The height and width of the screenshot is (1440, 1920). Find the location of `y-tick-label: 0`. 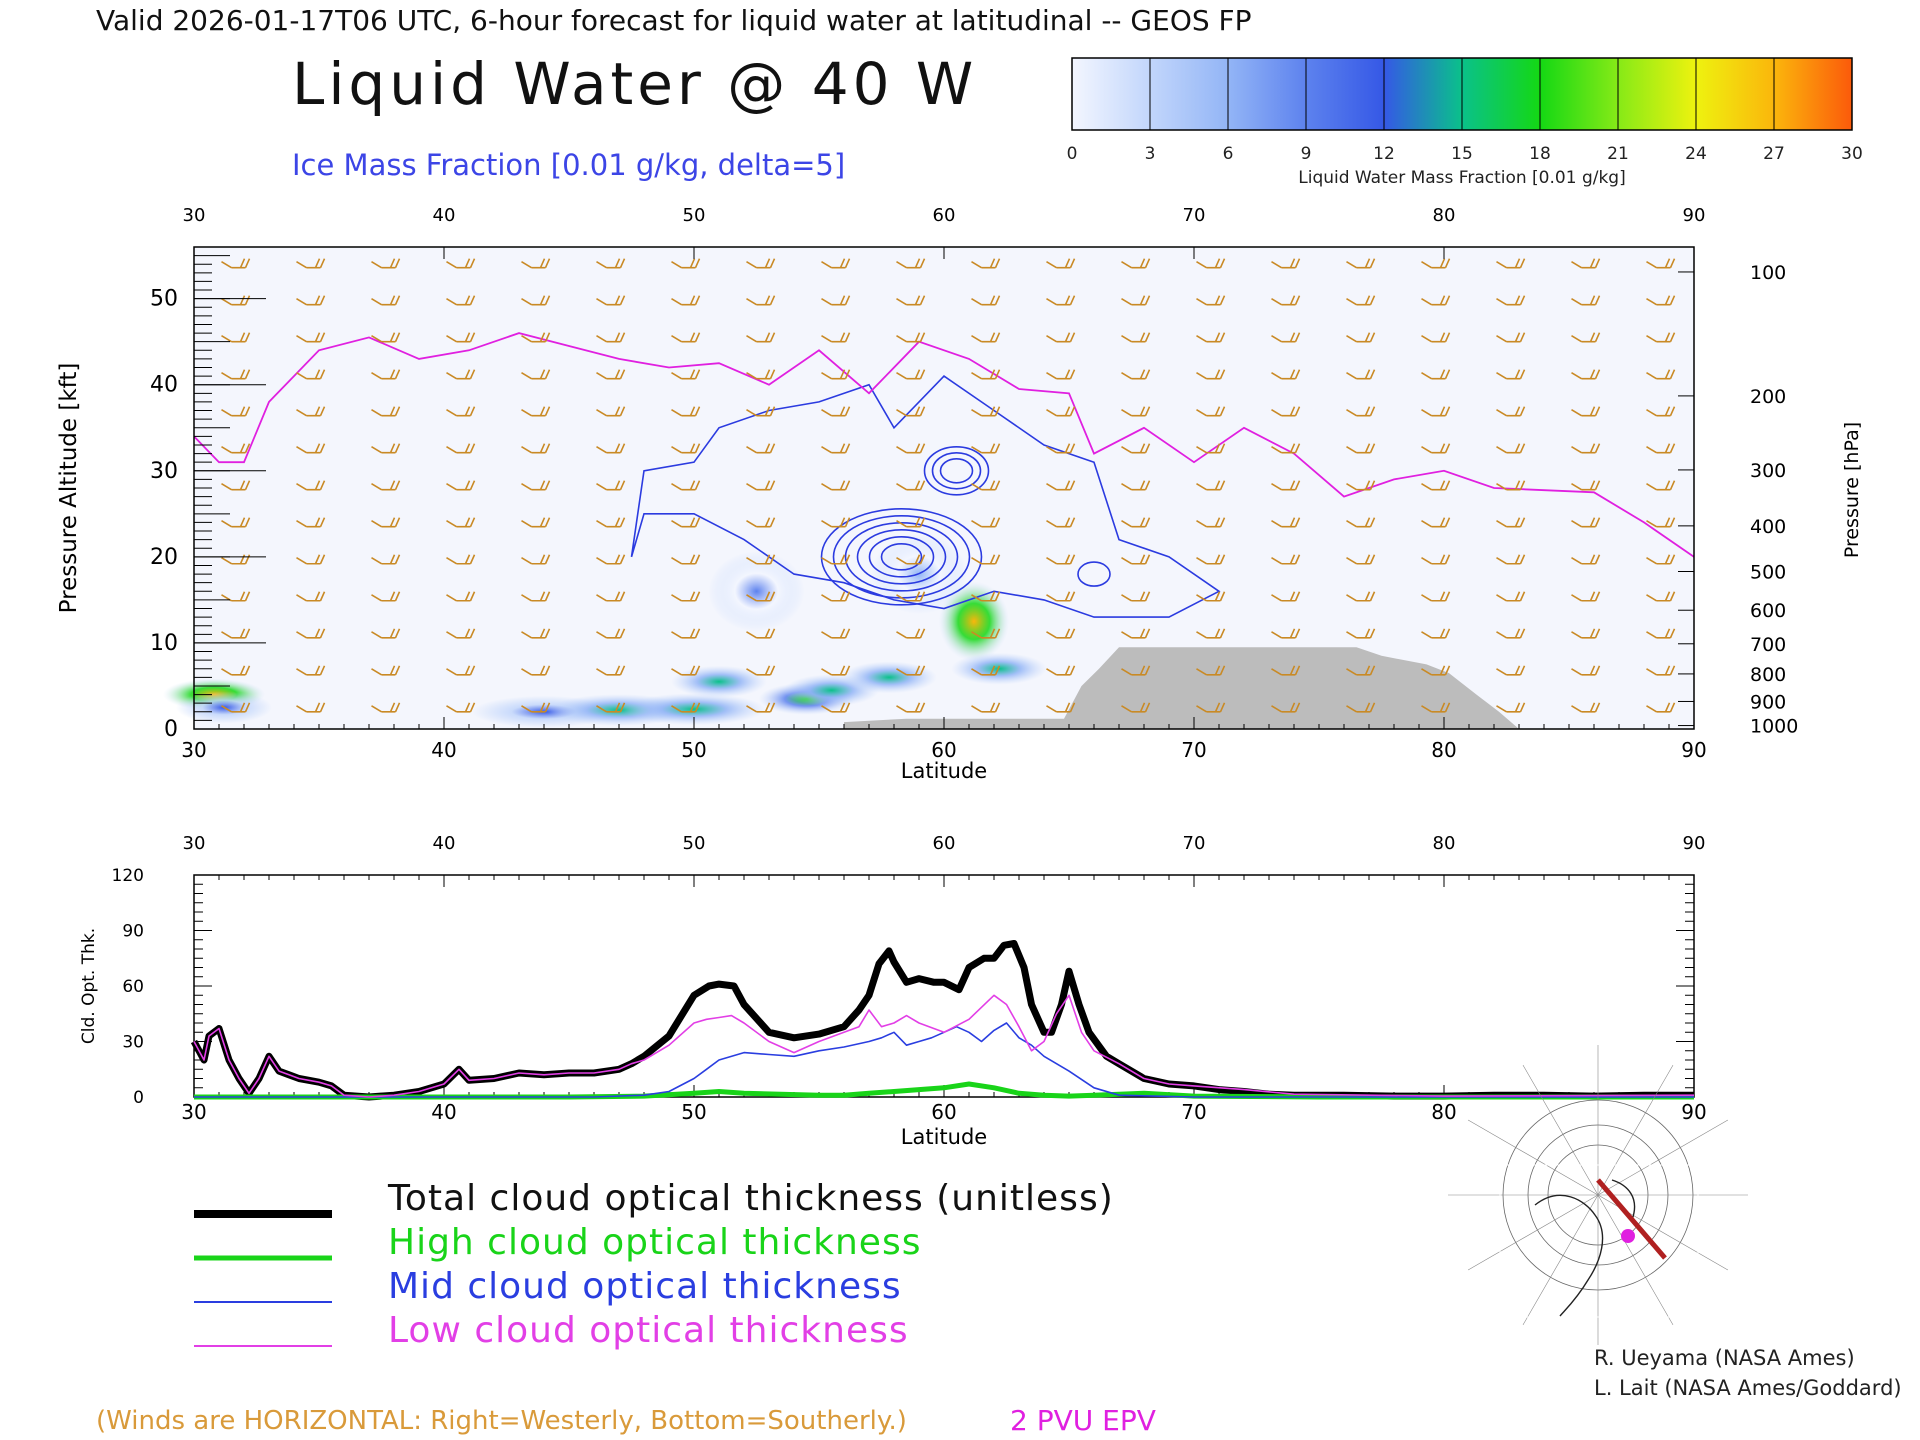

y-tick-label: 0 is located at coordinates (171, 729).